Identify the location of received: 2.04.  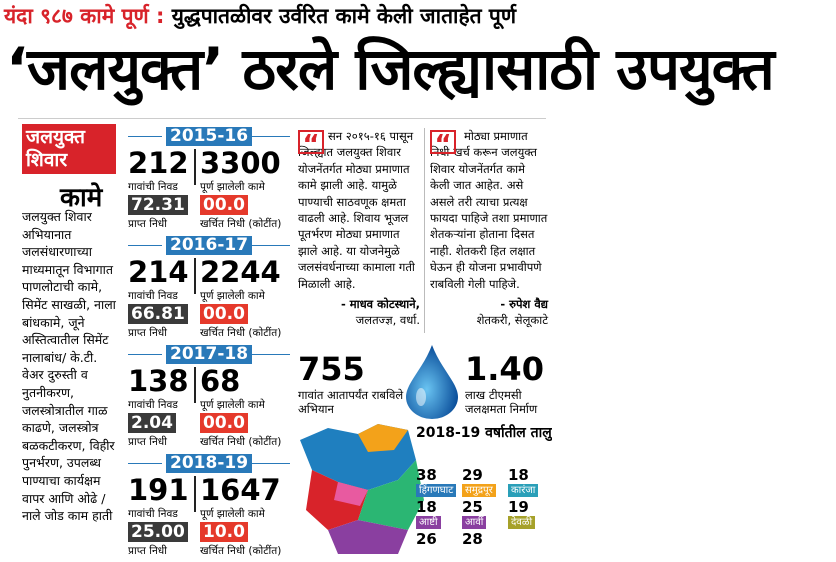
(152, 423).